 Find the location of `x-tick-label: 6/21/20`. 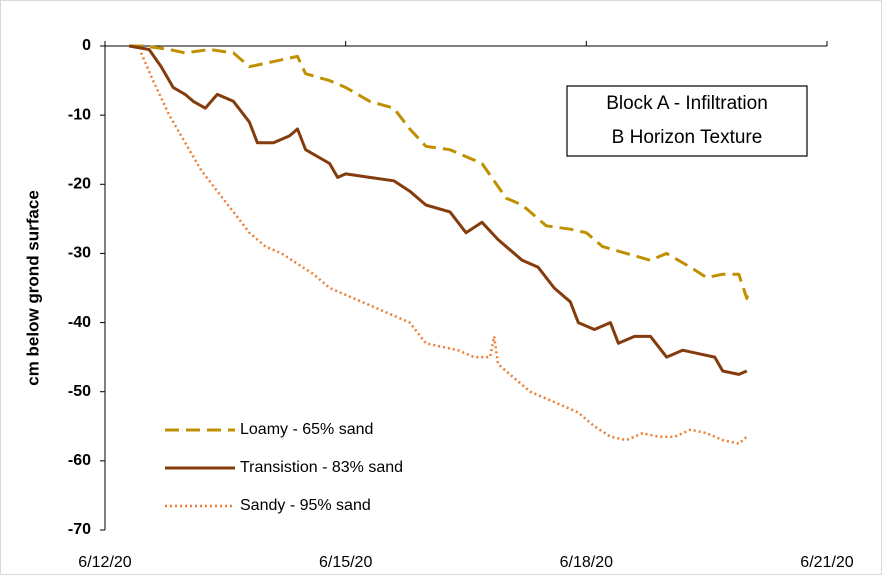

x-tick-label: 6/21/20 is located at coordinates (826, 562).